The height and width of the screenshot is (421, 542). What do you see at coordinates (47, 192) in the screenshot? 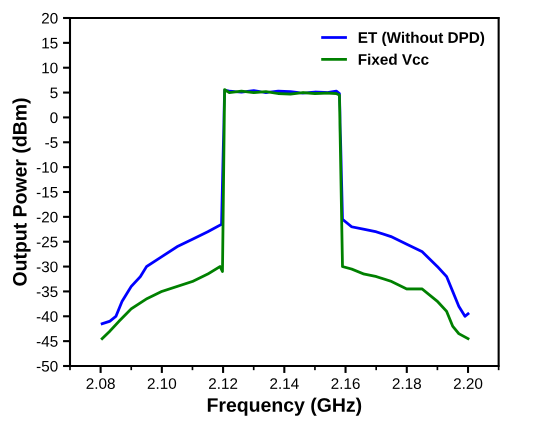
I see `y-tick-label: -15` at bounding box center [47, 192].